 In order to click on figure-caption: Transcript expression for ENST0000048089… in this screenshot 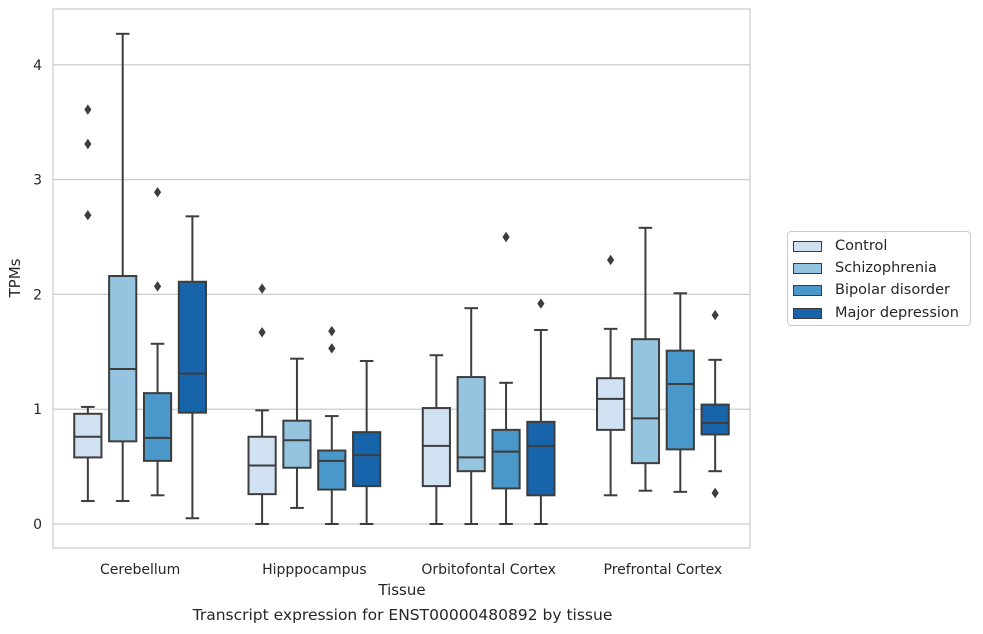, I will do `click(402, 615)`.